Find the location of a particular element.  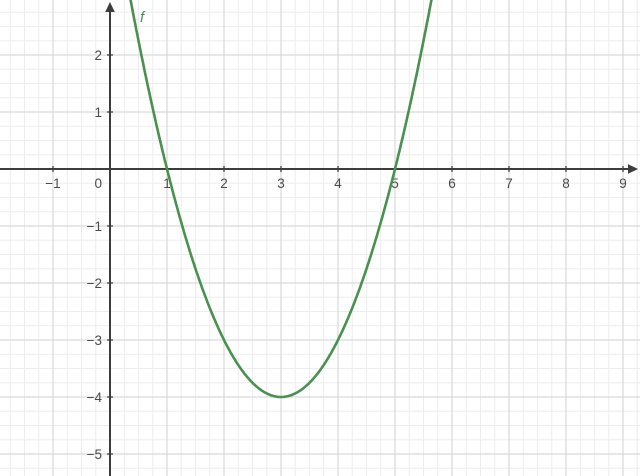

x-tick-label: 4 is located at coordinates (338, 183).